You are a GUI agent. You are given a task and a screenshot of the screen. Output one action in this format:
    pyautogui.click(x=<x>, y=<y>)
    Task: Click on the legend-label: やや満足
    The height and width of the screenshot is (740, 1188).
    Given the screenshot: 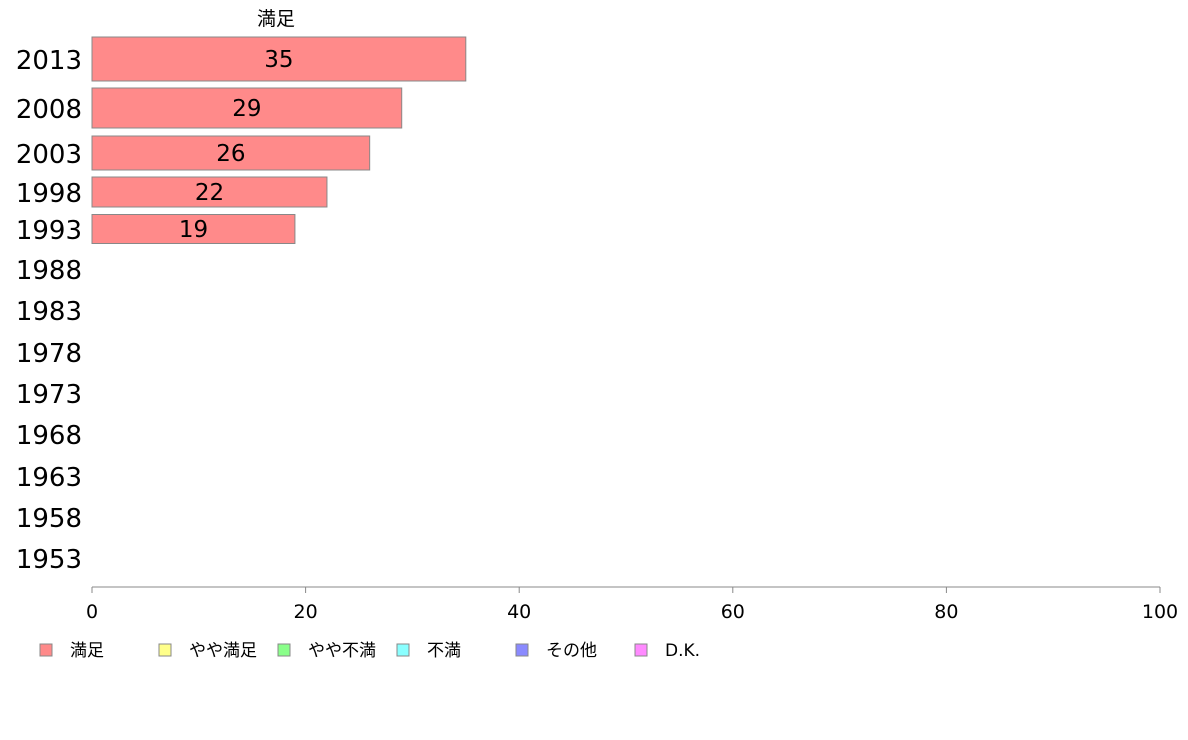 What is the action you would take?
    pyautogui.click(x=223, y=651)
    